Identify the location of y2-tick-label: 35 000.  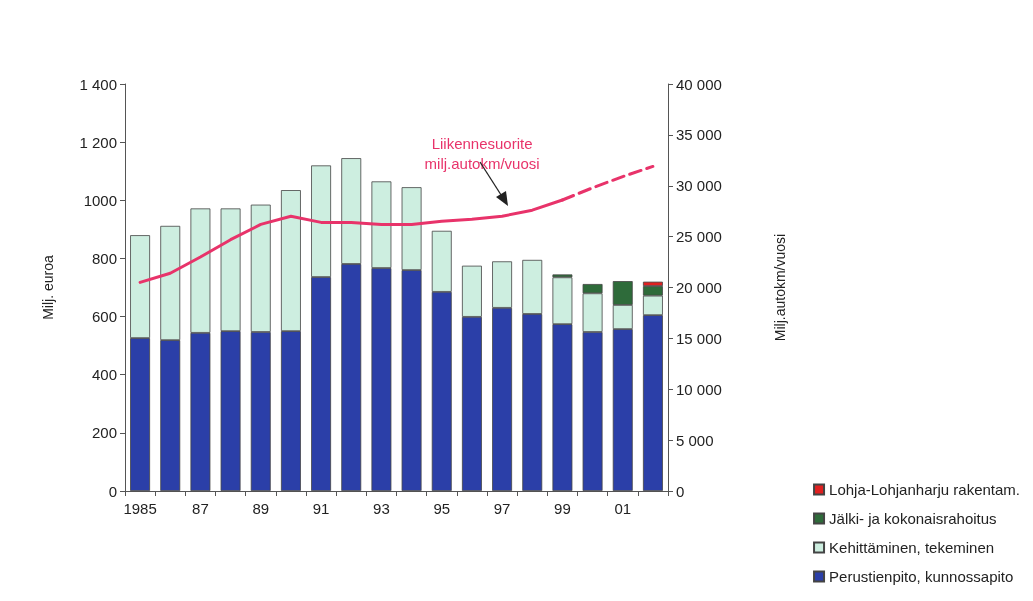
(699, 135).